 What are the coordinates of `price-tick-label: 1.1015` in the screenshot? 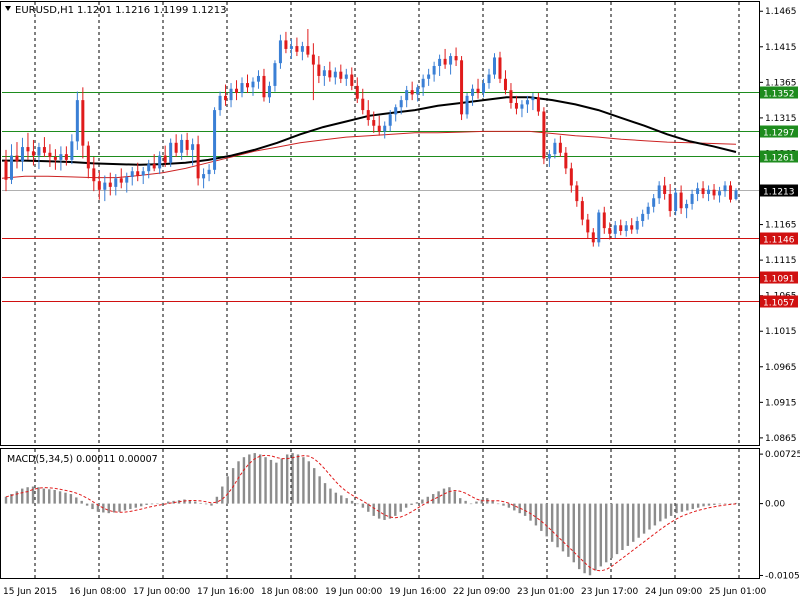 It's located at (781, 332).